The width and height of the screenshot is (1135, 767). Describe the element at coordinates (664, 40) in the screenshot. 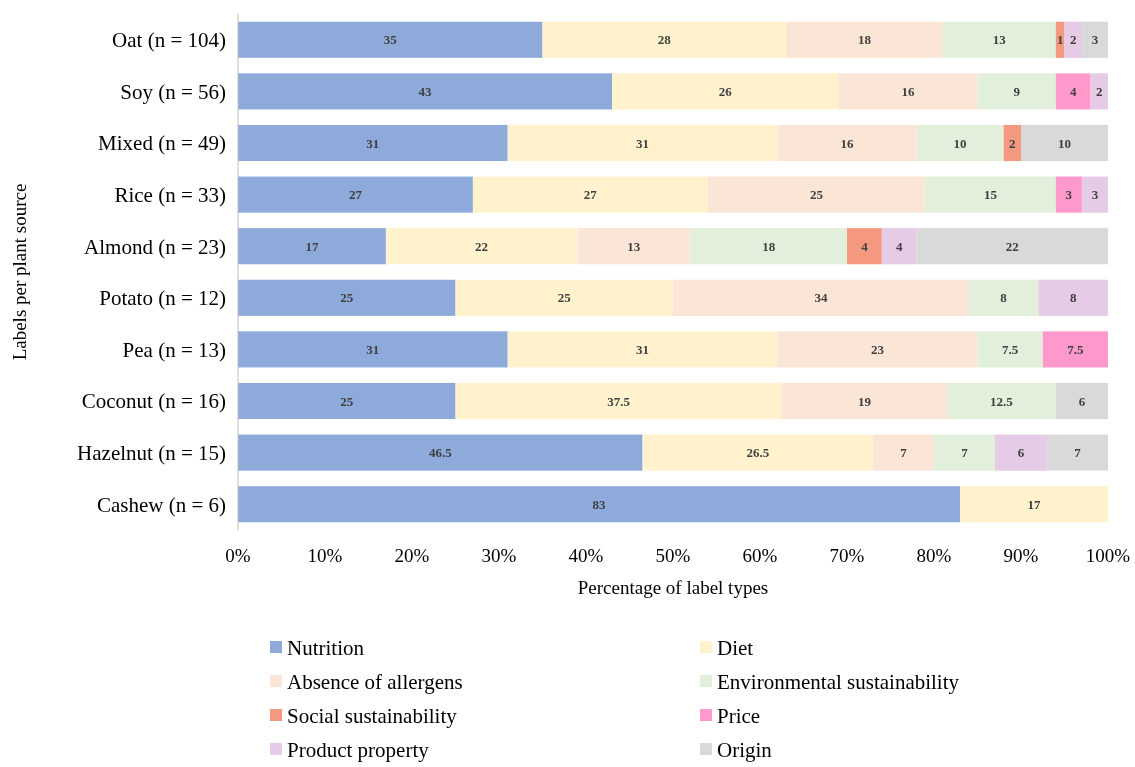

I see `data-label: 28` at that location.